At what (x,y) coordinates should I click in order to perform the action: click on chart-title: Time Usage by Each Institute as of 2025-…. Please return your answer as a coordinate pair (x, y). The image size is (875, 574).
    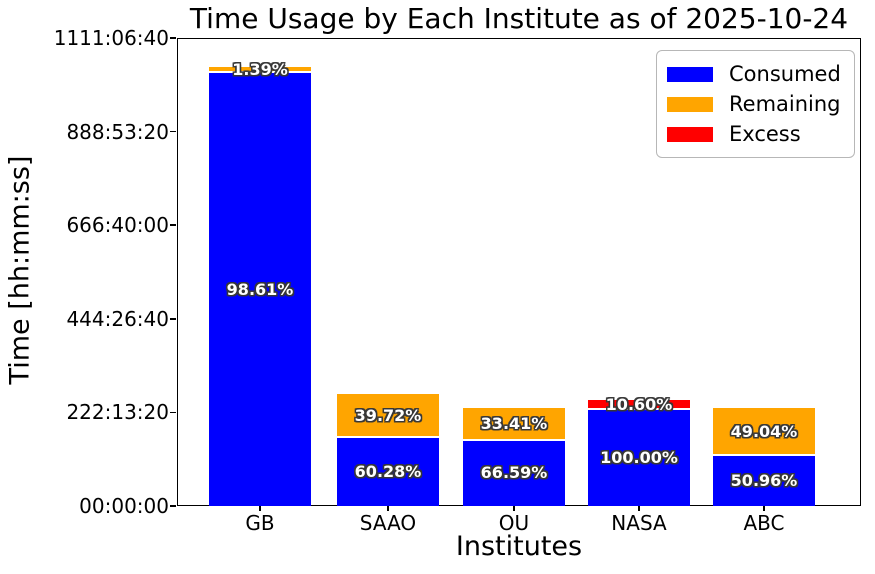
    Looking at the image, I should click on (519, 18).